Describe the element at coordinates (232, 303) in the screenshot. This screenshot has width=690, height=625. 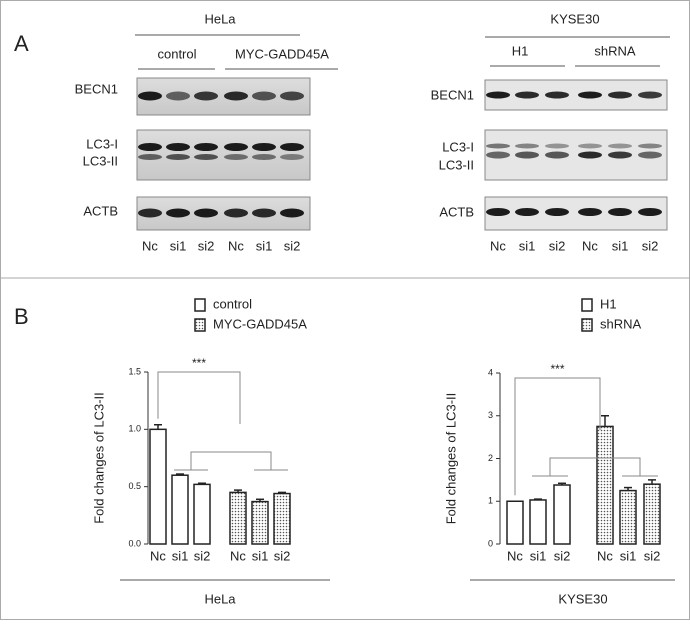
I see `legend-label: control` at that location.